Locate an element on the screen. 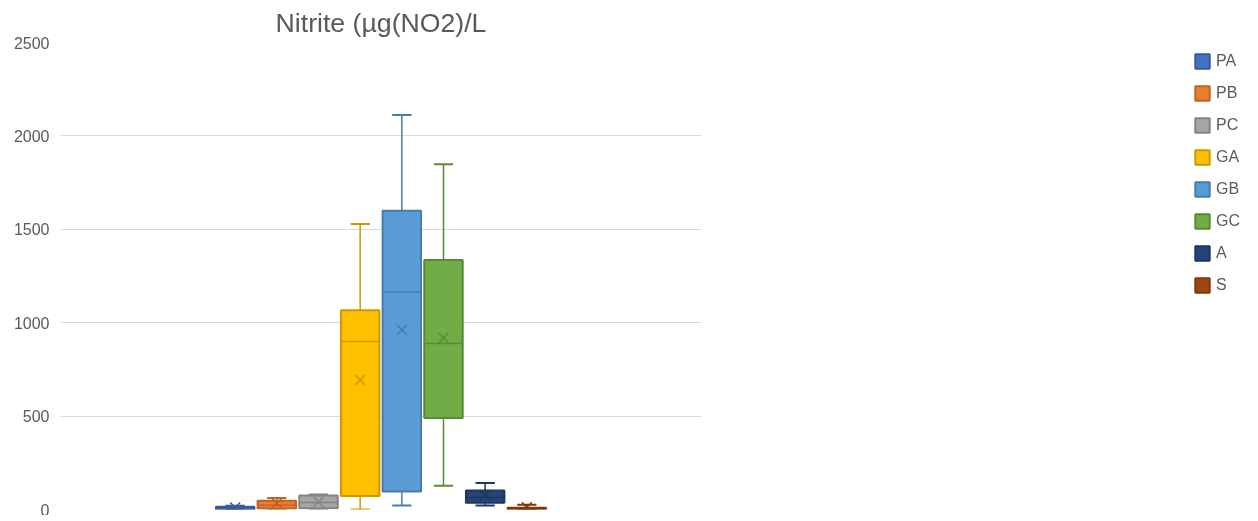  legend-label: GA is located at coordinates (1228, 157).